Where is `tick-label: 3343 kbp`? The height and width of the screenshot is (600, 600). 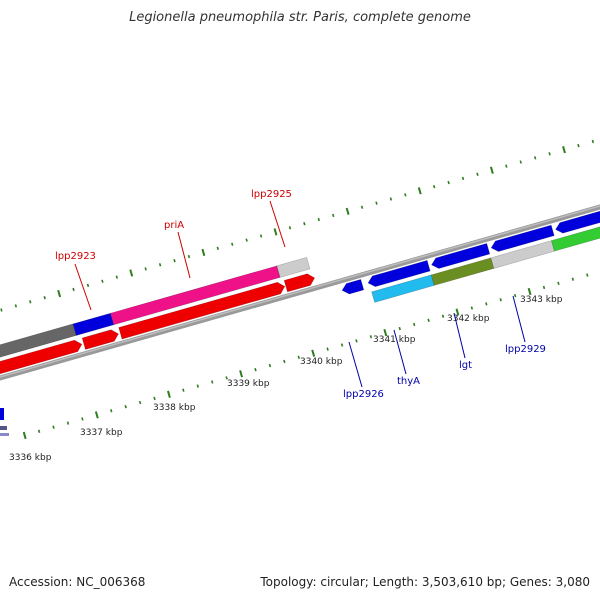 tick-label: 3343 kbp is located at coordinates (541, 300).